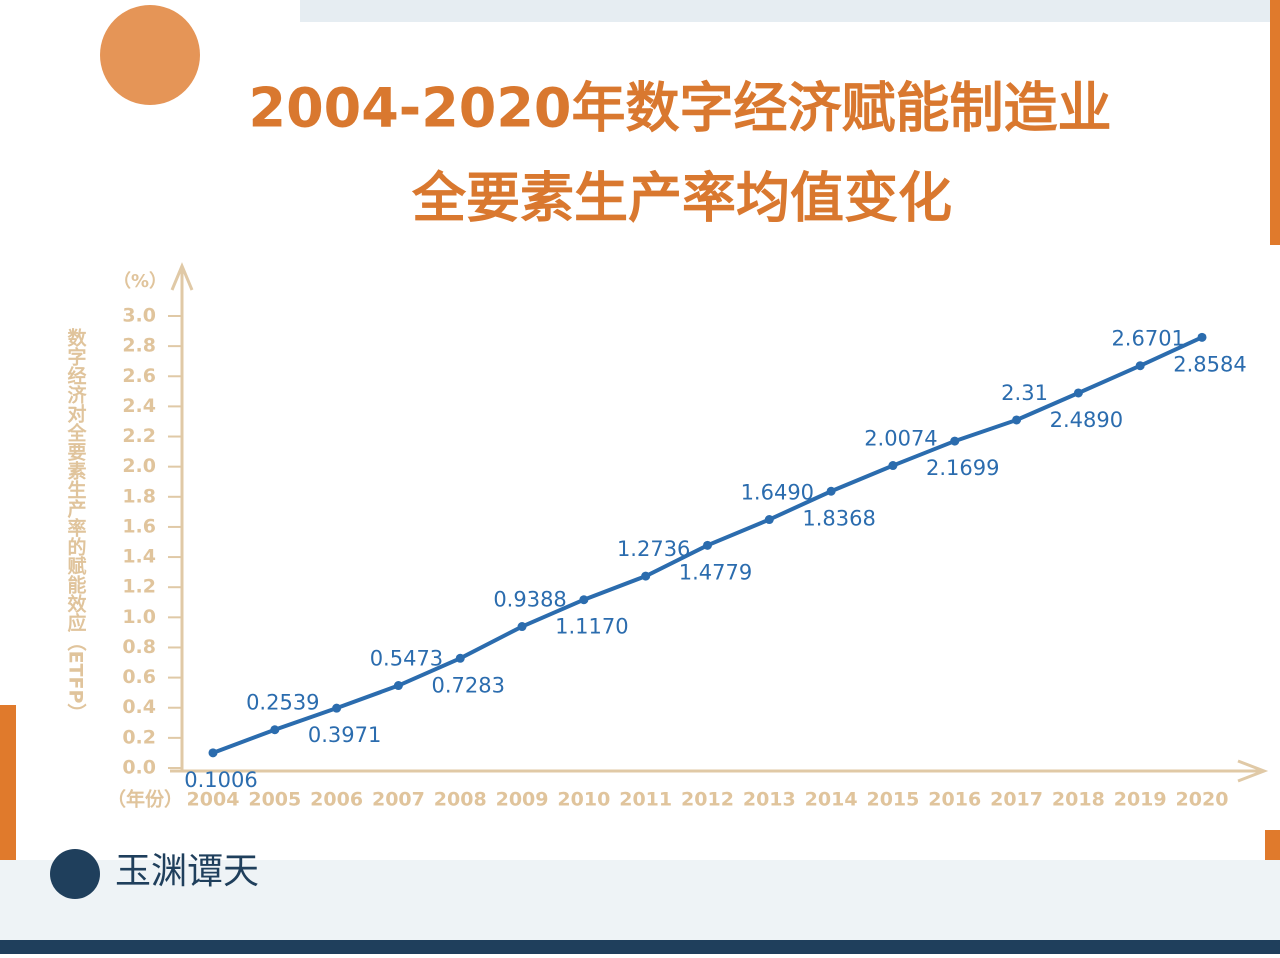 The width and height of the screenshot is (1280, 958). Describe the element at coordinates (139, 557) in the screenshot. I see `y-tick-label: 1.4` at that location.